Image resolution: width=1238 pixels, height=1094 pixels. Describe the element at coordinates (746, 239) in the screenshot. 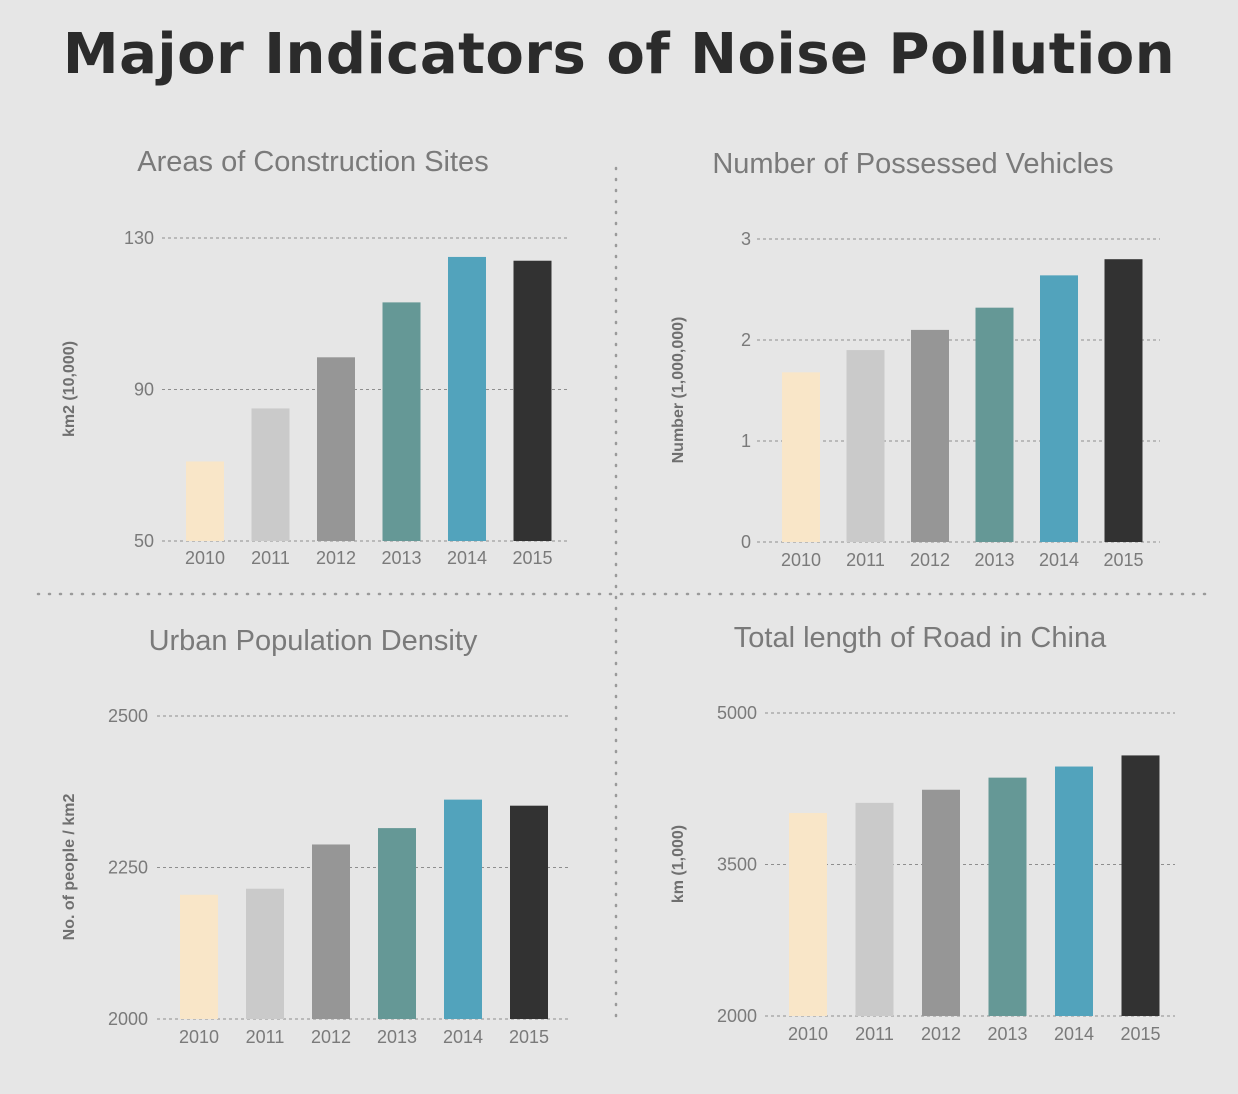

I see `y-tick-label: 3` at that location.